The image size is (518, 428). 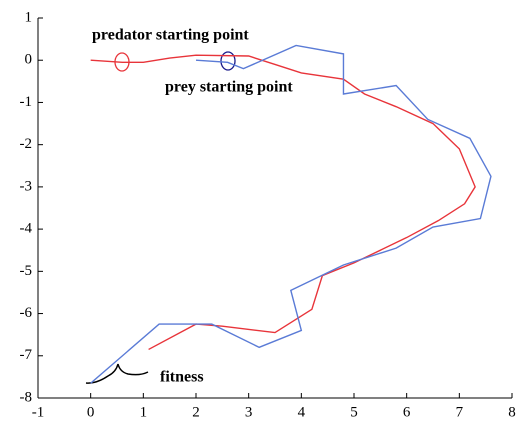 I want to click on x-tick-label: 0, so click(x=91, y=412).